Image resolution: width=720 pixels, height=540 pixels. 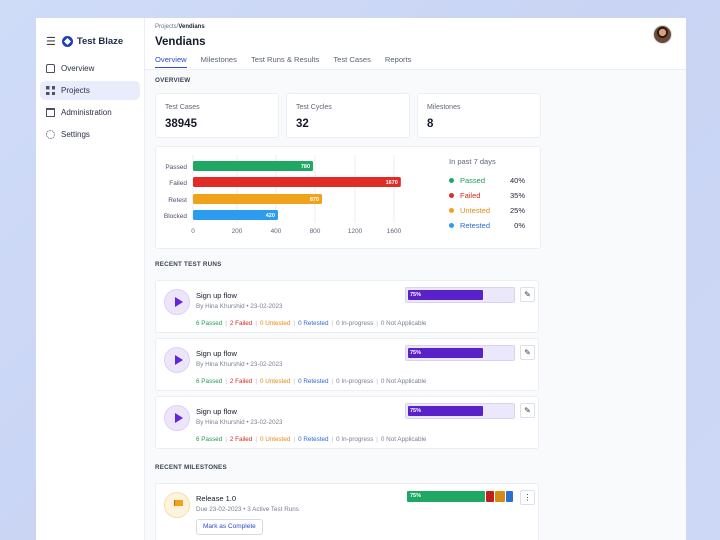 What do you see at coordinates (352, 59) in the screenshot?
I see `tab-test-cases: Test Cases` at bounding box center [352, 59].